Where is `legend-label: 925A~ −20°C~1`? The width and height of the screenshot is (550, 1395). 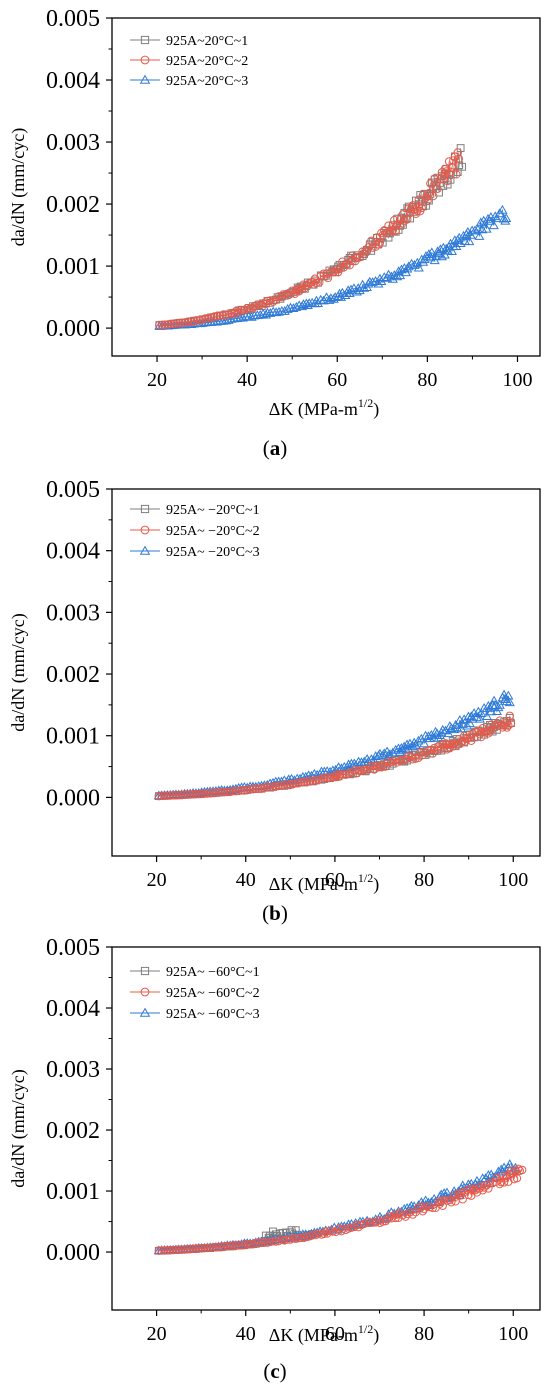 legend-label: 925A~ −20°C~1 is located at coordinates (213, 510).